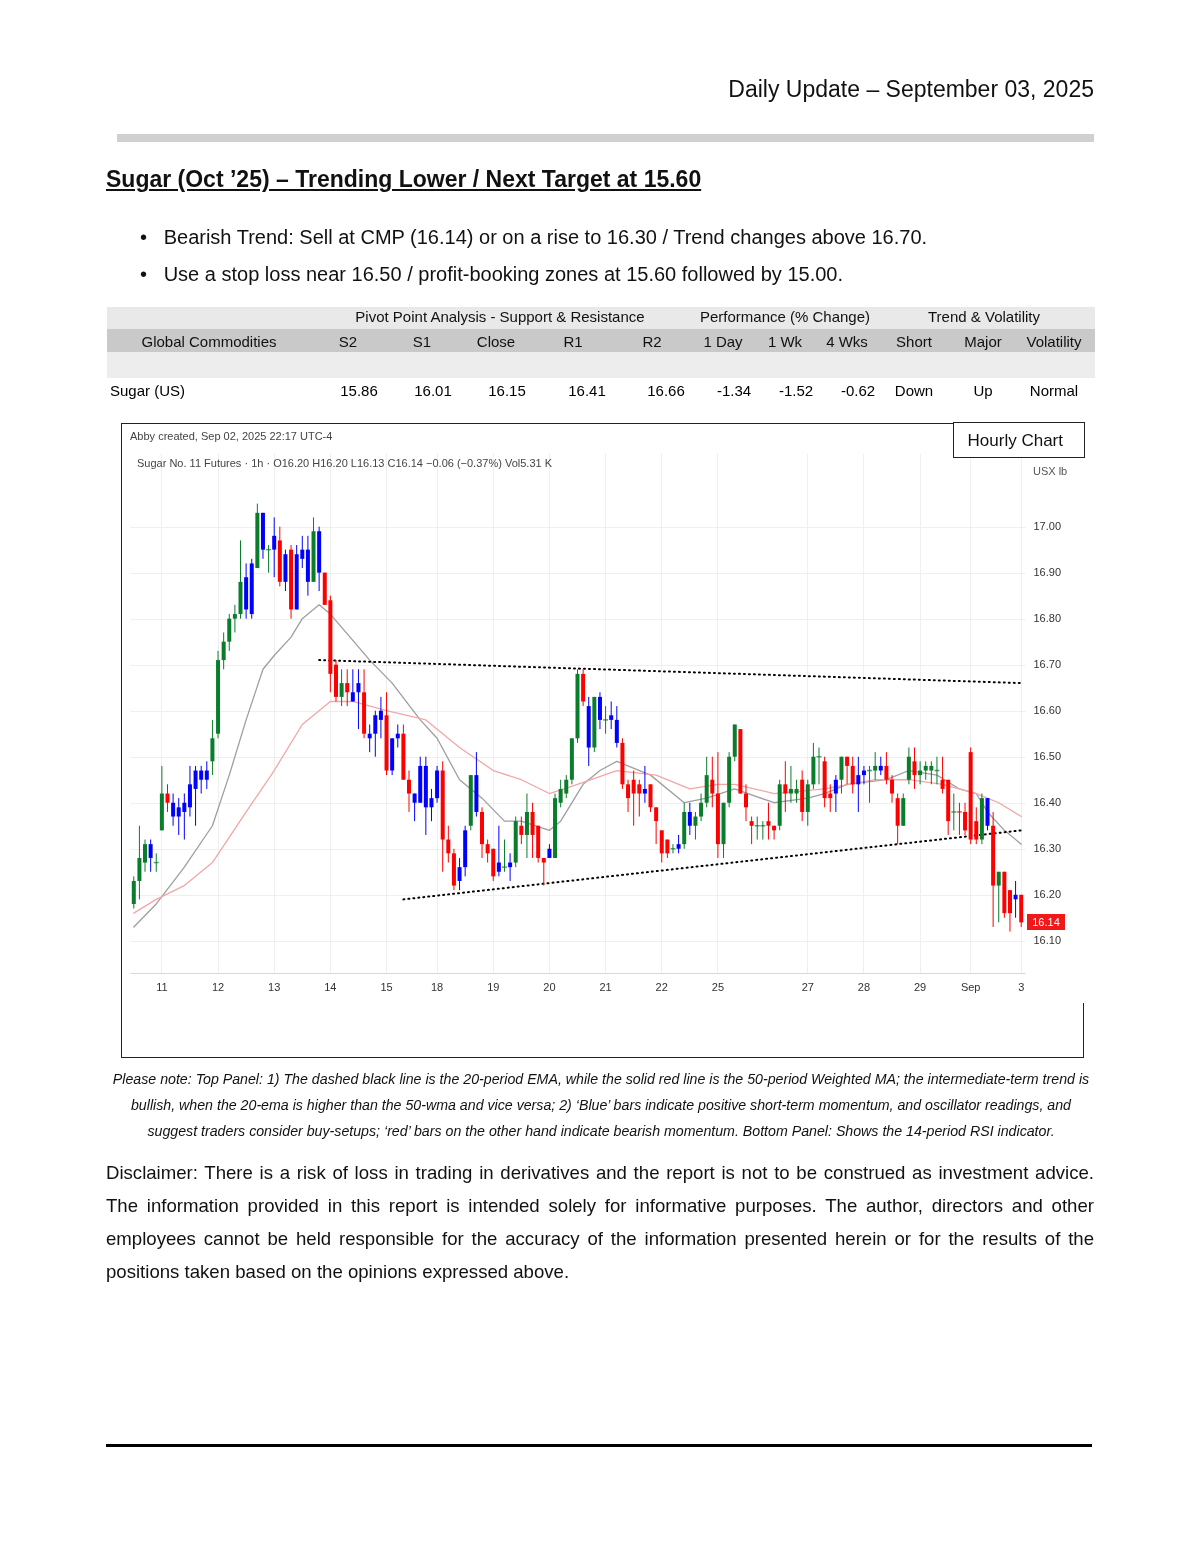 Image resolution: width=1200 pixels, height=1553 pixels. What do you see at coordinates (386, 986) in the screenshot?
I see `x-tick-label: 15` at bounding box center [386, 986].